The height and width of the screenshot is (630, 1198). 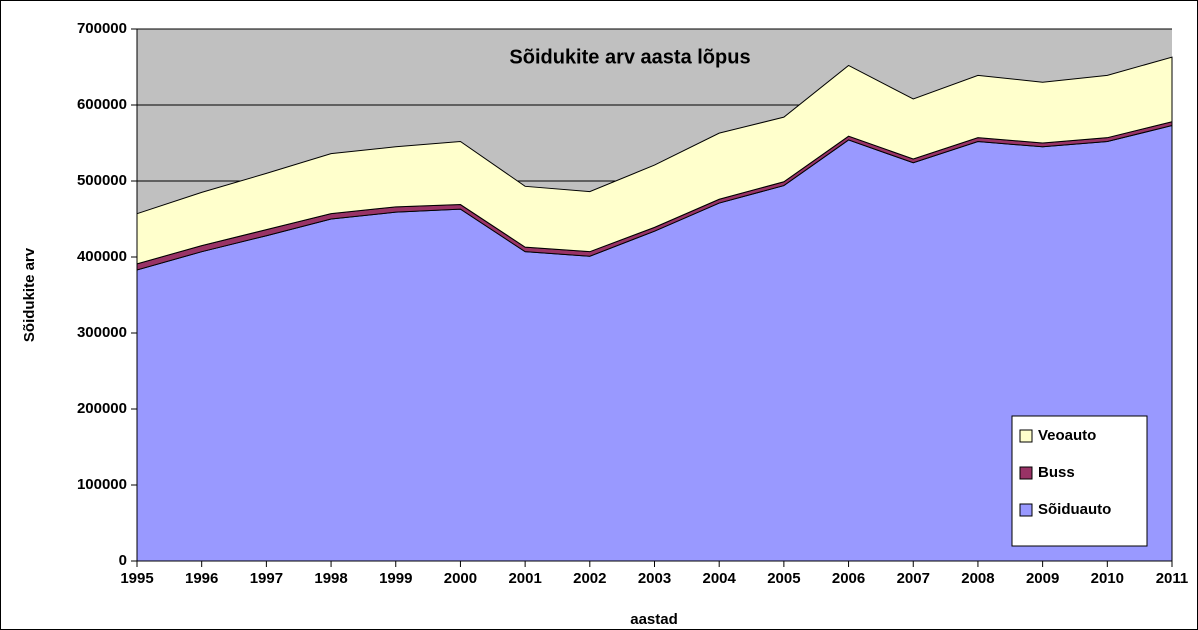 I want to click on x-tick-label: 2010, so click(x=1107, y=578).